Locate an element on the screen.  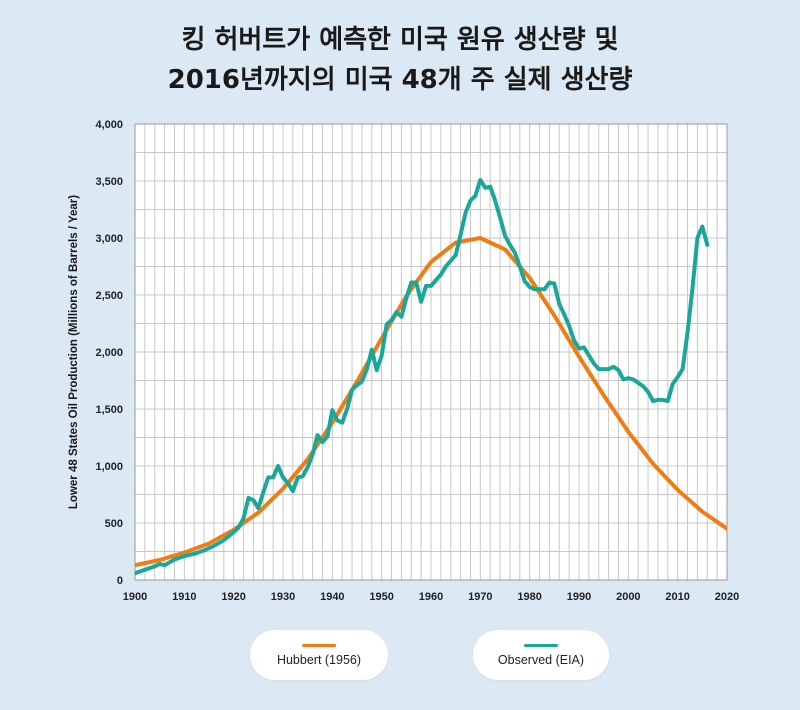
x-tick-label: 1910 is located at coordinates (184, 597).